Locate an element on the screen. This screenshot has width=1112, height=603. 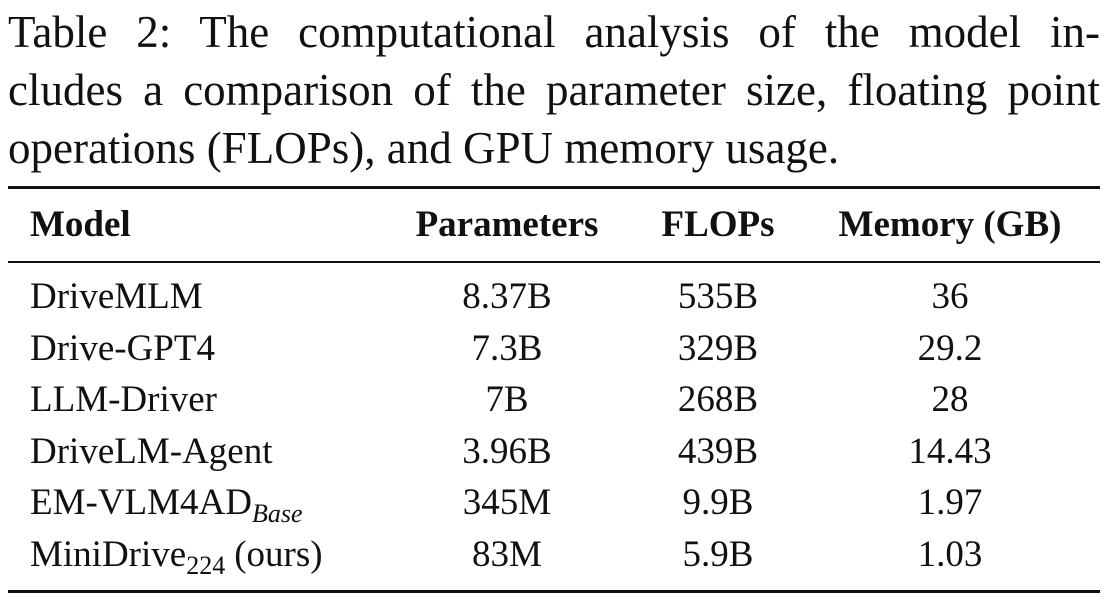
model-name: EM-VLM4AD is located at coordinates (141, 502).